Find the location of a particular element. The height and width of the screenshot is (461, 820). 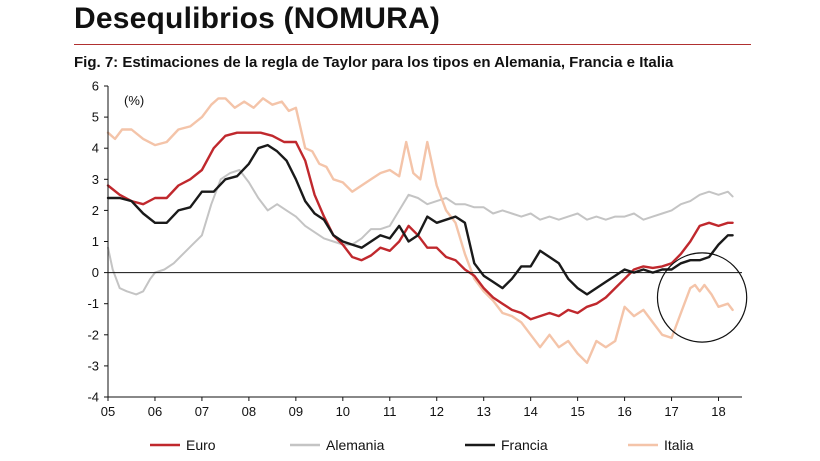

y-tick-label: -4 is located at coordinates (93, 397).